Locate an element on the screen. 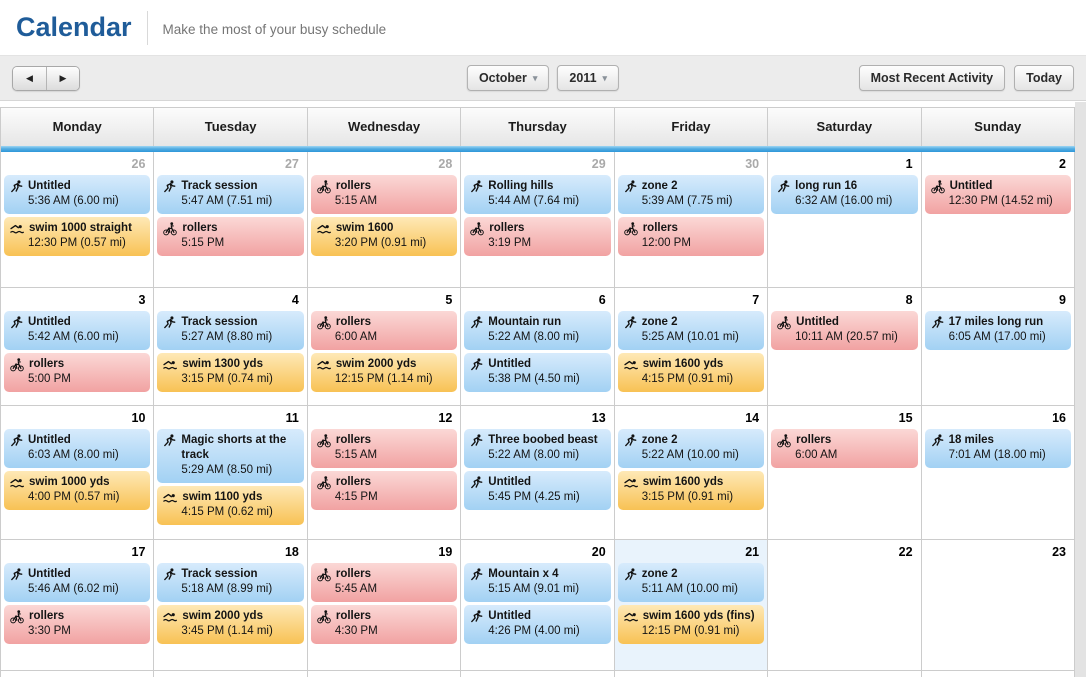 This screenshot has height=677, width=1086. day-cell-3: 3 Untitled 5:42 AM (6.00 mi) rollers 5:00 PM is located at coordinates (78, 346).